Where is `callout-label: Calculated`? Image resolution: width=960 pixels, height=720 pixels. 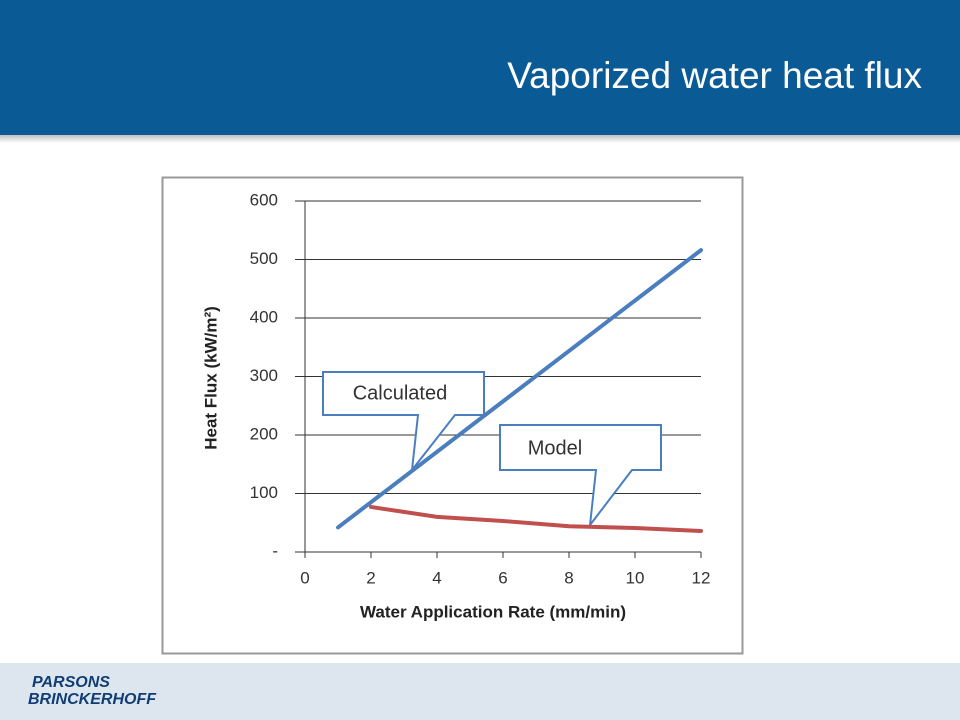 callout-label: Calculated is located at coordinates (400, 393).